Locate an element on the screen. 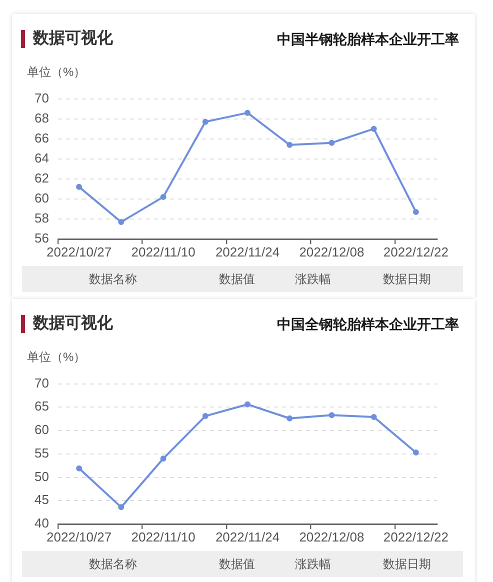 The width and height of the screenshot is (493, 582). y-tick-label: 62 is located at coordinates (41, 178).